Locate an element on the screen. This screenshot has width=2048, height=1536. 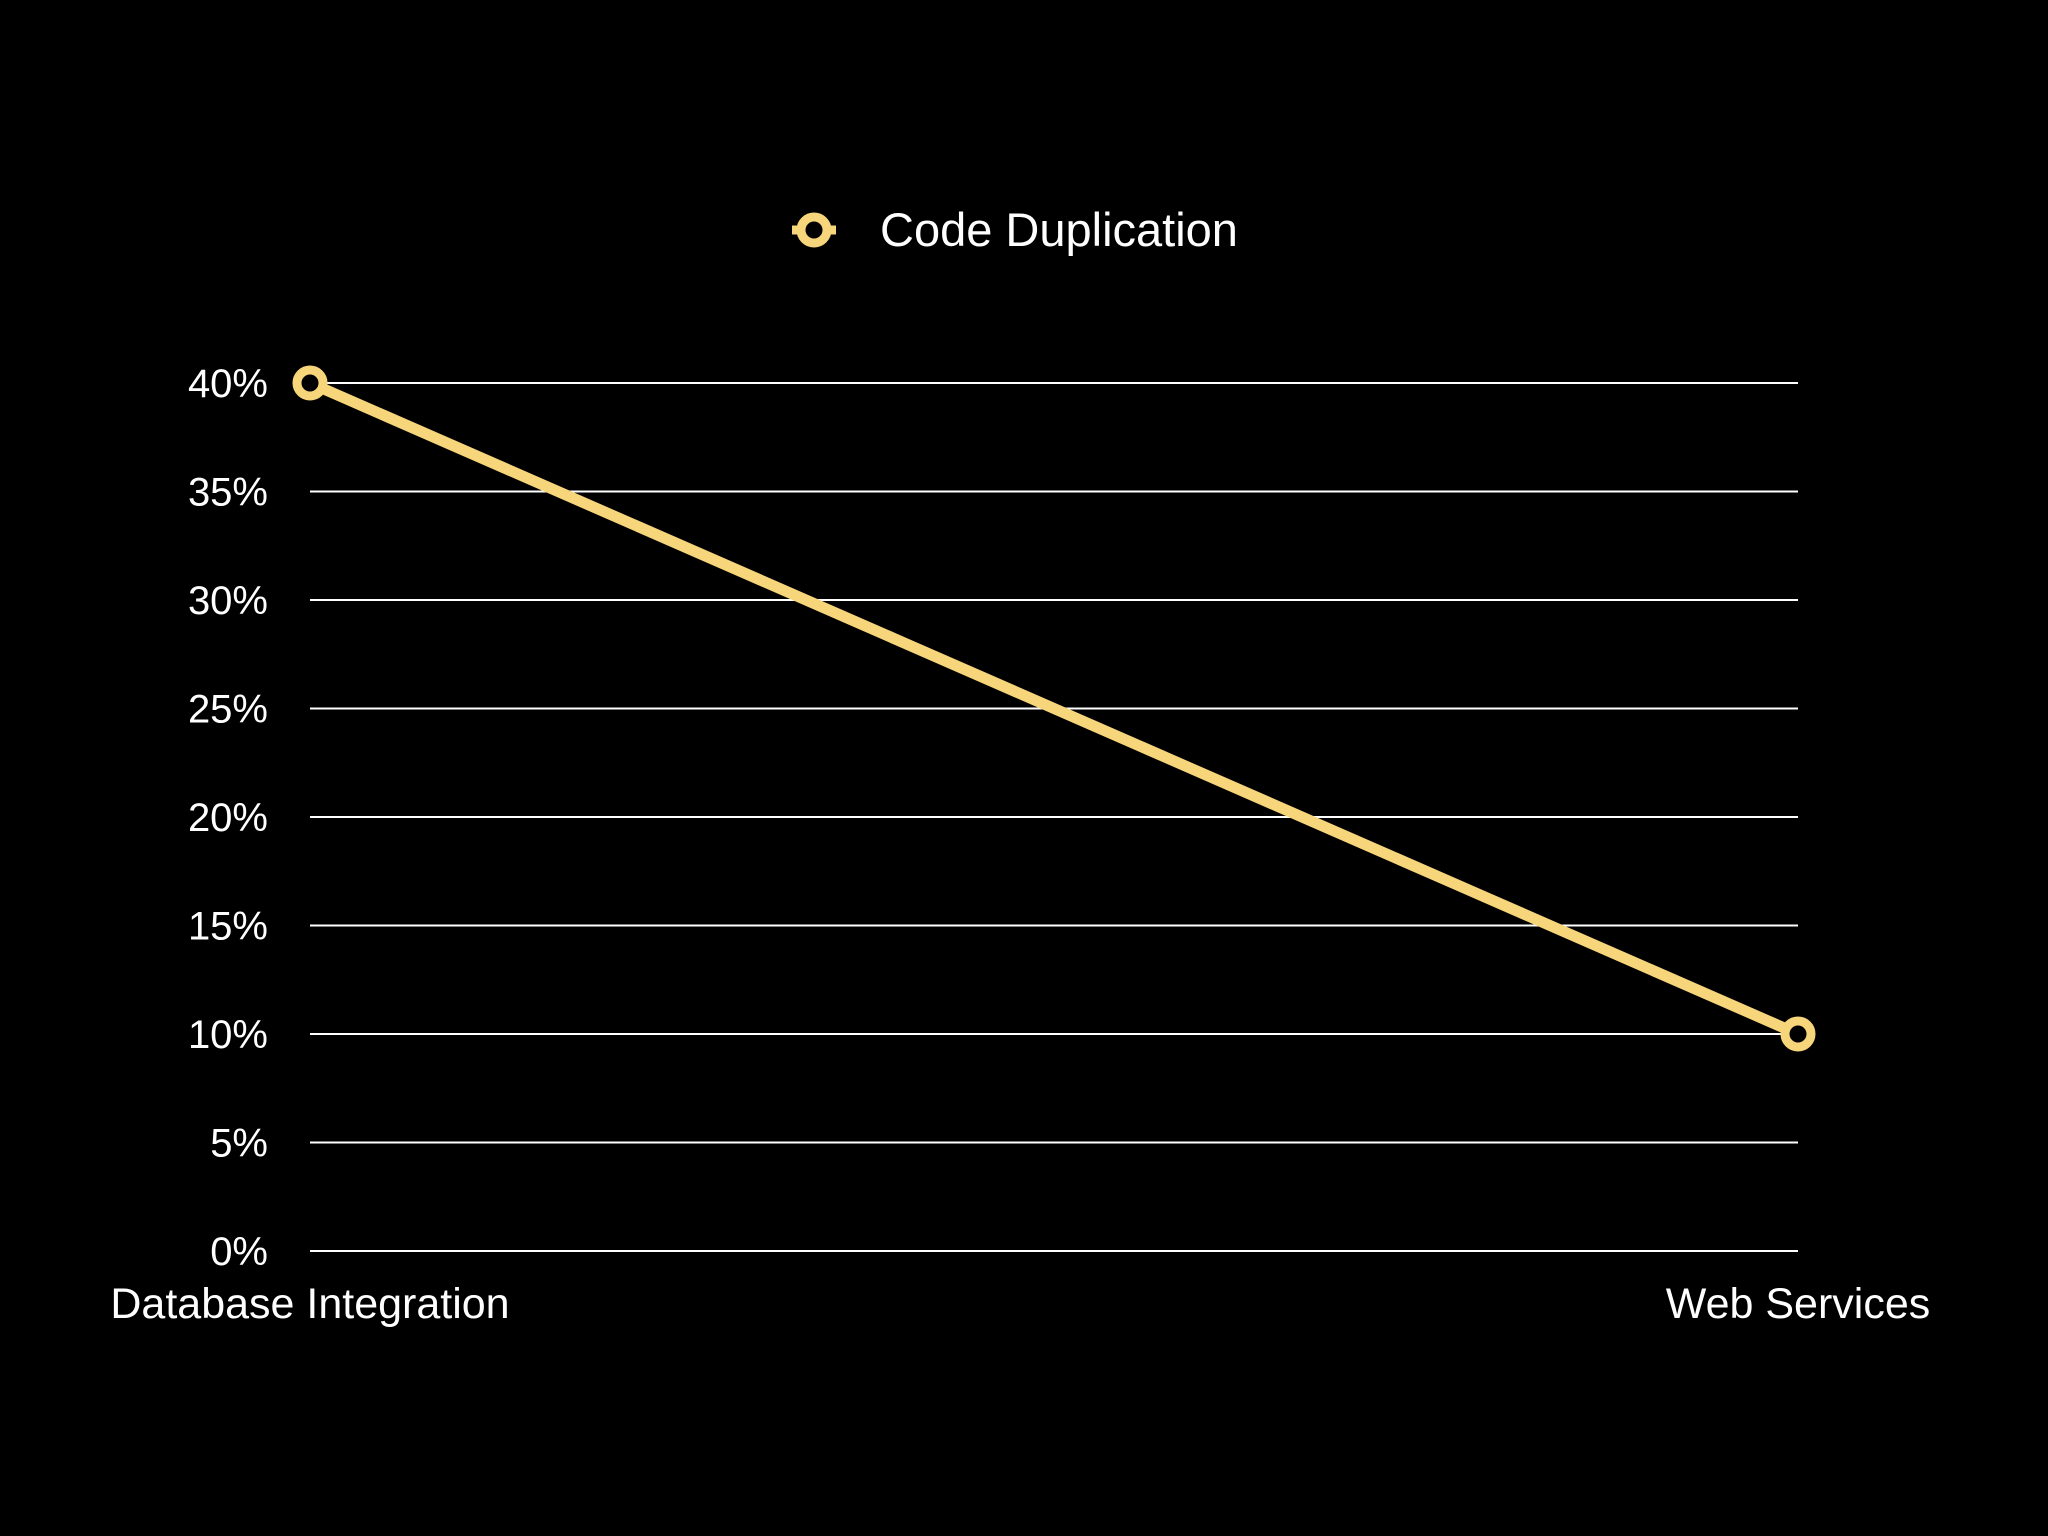
y-tick-label: 30% is located at coordinates (228, 601).